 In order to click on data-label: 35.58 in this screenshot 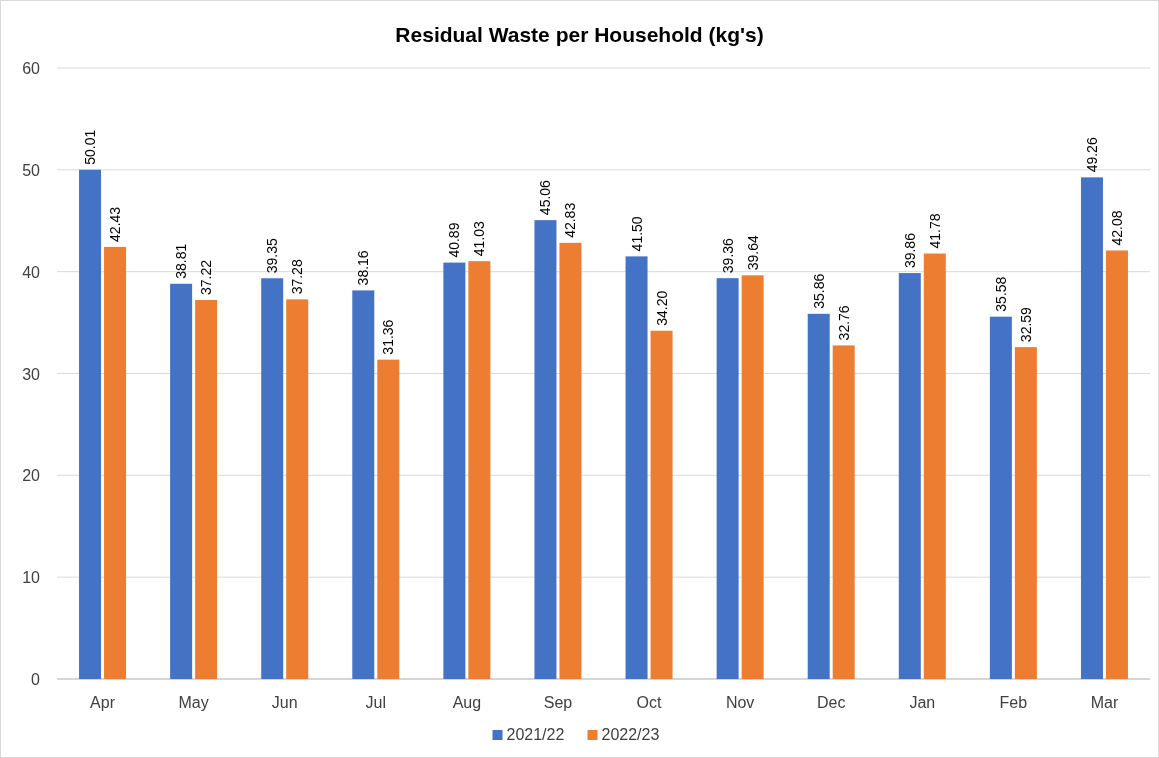, I will do `click(1000, 294)`.